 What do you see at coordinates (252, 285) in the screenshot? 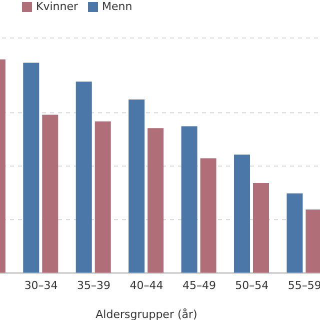
I see `x-tick-label: 50–54` at bounding box center [252, 285].